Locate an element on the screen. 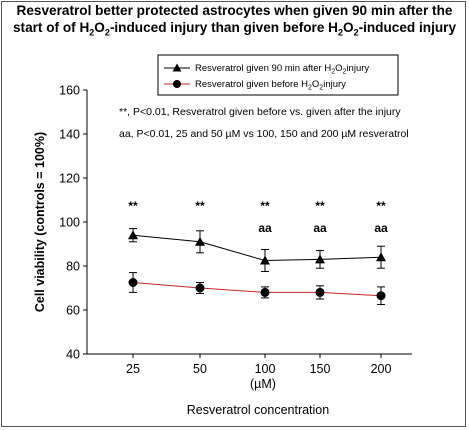 The image size is (469, 430). title-sub-4: 2 is located at coordinates (356, 32).